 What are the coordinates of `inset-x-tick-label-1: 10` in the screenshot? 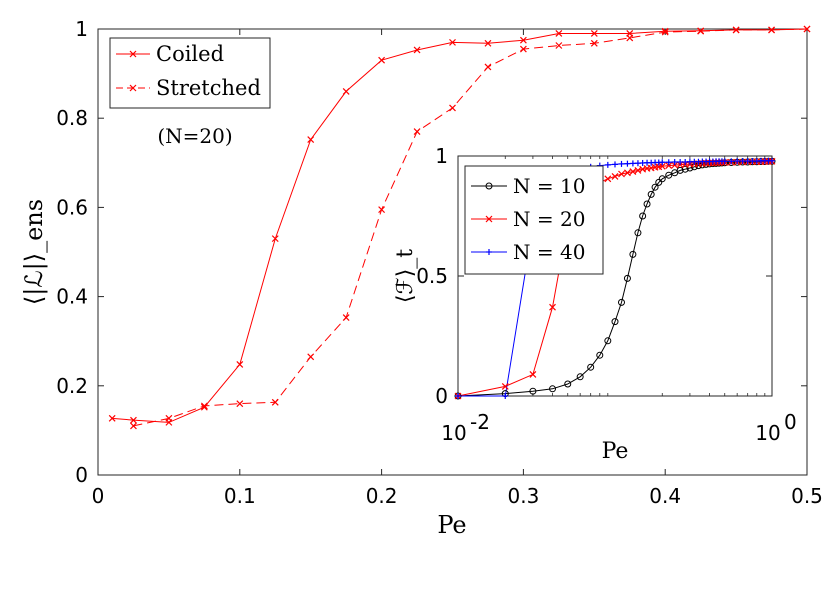 It's located at (767, 433).